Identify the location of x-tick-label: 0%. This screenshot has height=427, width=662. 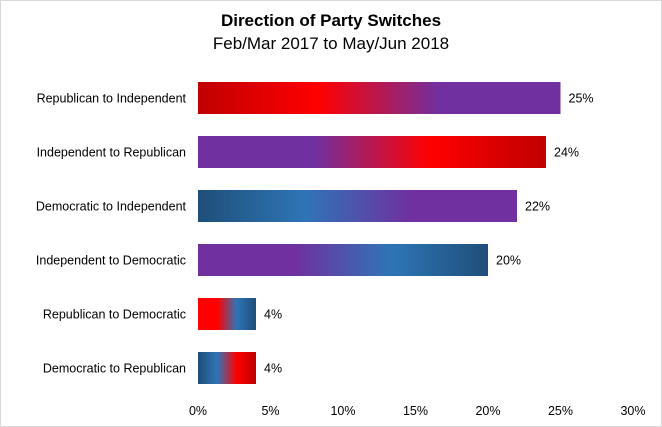
(198, 411).